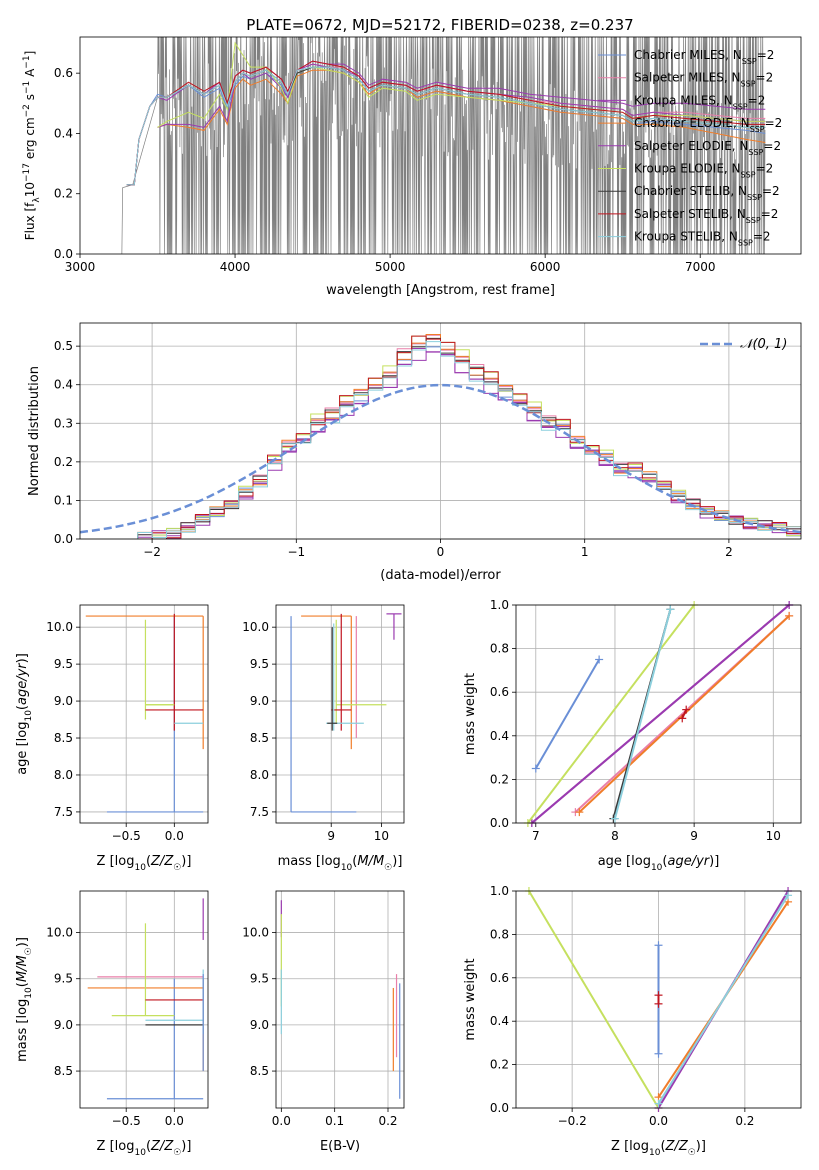 This screenshot has height=1170, width=819. What do you see at coordinates (700, 267) in the screenshot?
I see `x-tick-label: 7000` at bounding box center [700, 267].